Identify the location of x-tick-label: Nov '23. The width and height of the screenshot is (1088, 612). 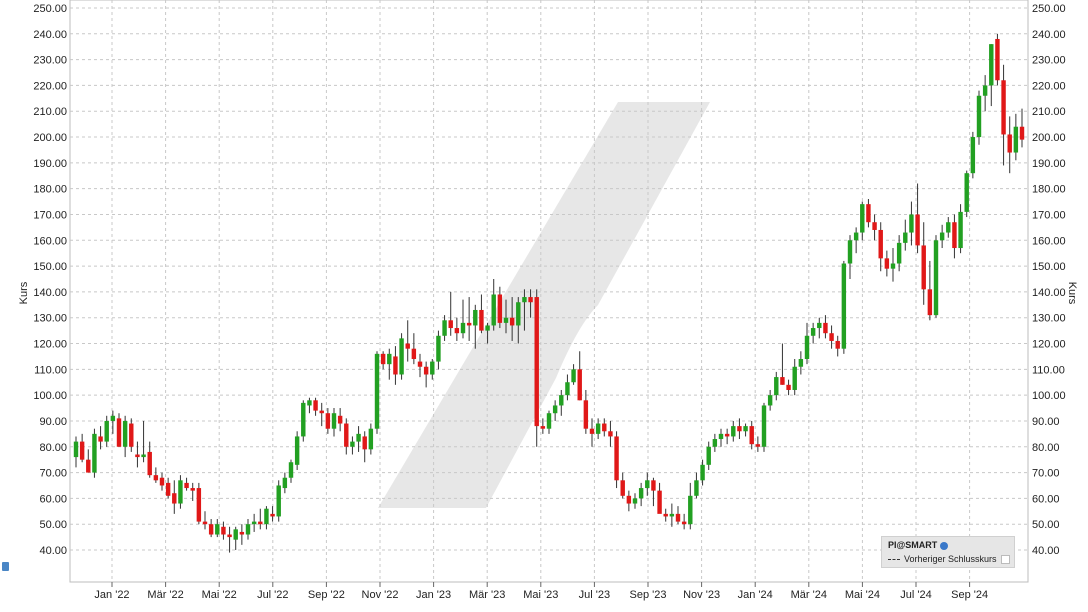
(701, 595).